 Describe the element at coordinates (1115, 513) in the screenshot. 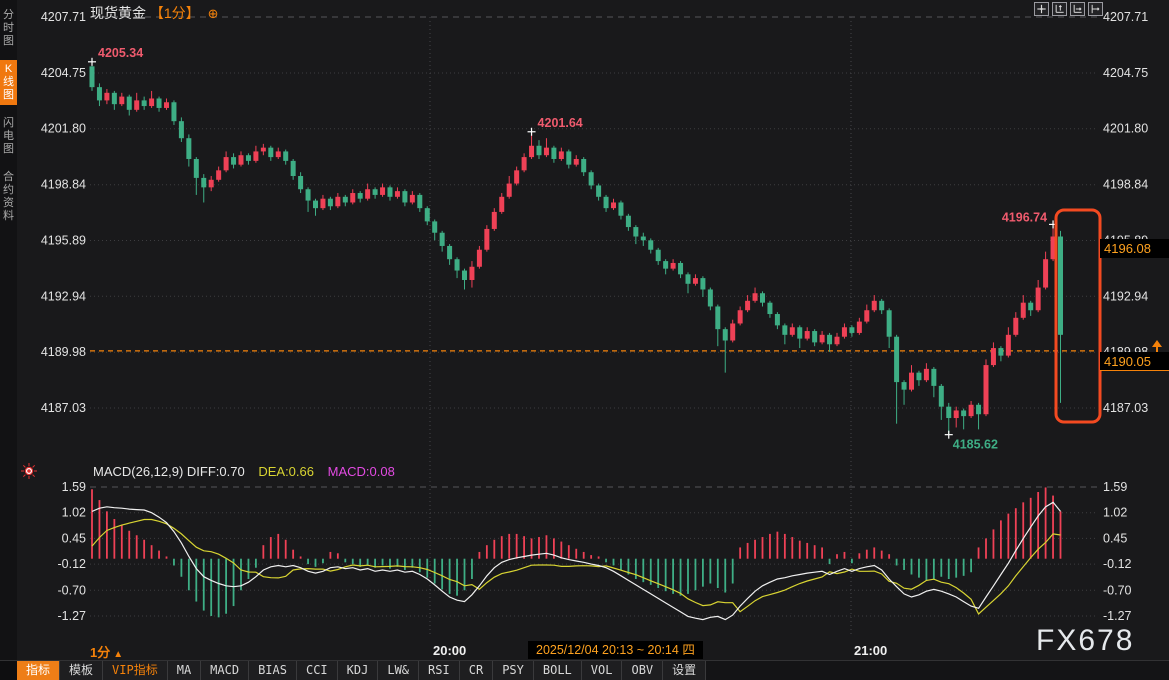

I see `macd-axis-label-right: 1.02` at that location.